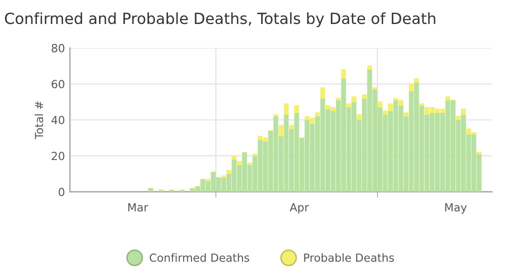  What do you see at coordinates (220, 20) in the screenshot?
I see `chart-title: Confirmed and Probable Deaths, Totals by Date of Death` at bounding box center [220, 20].